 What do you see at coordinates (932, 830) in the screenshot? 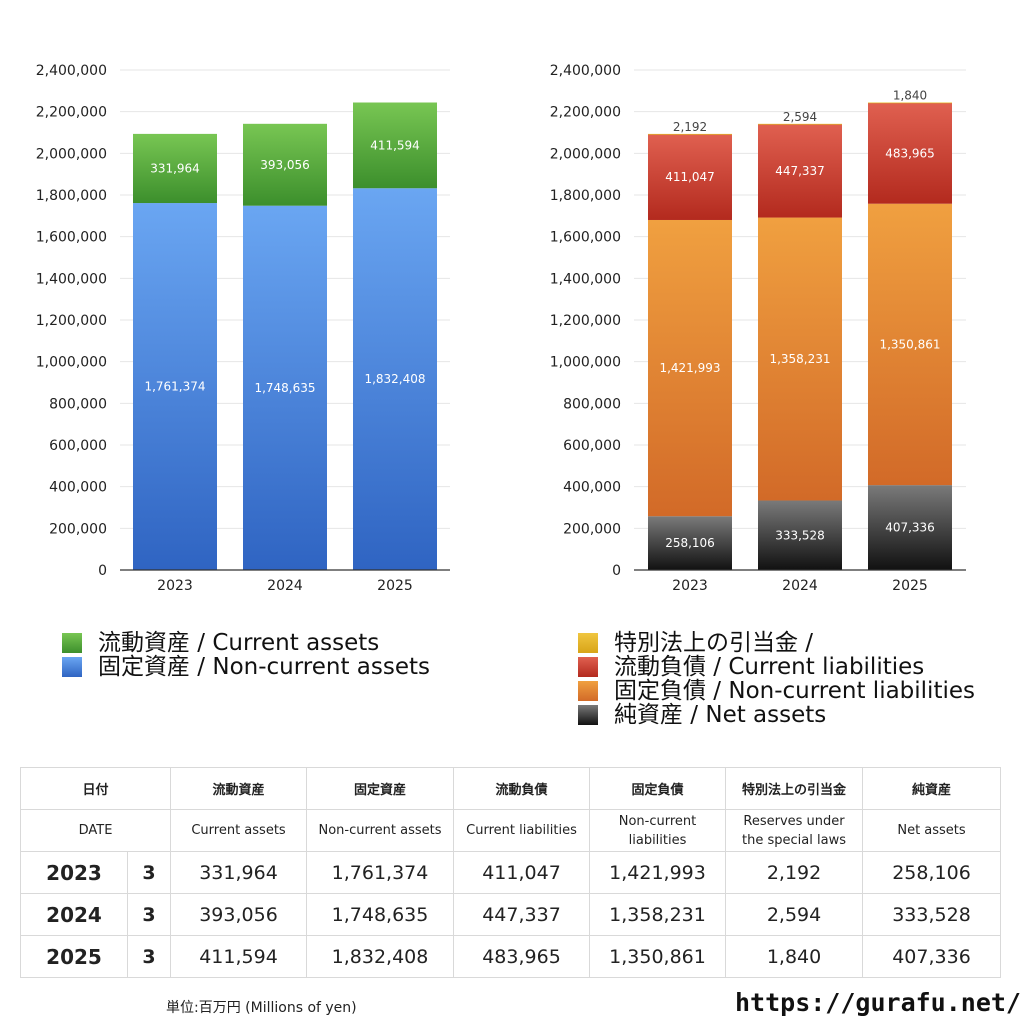
I see `header-cell: Net assets` at bounding box center [932, 830].